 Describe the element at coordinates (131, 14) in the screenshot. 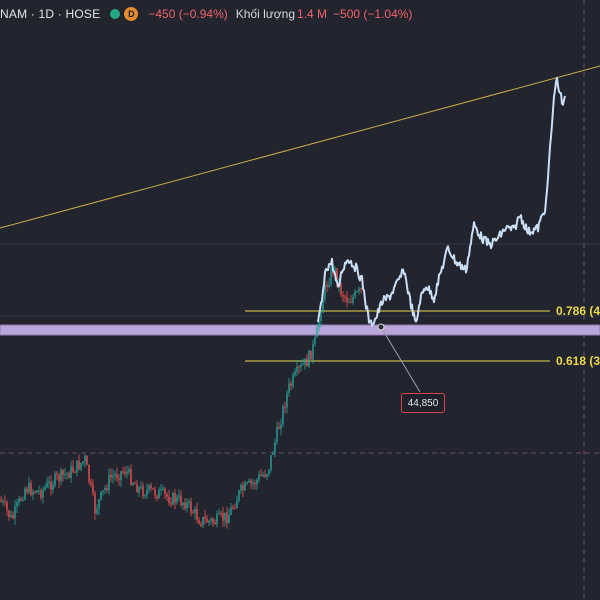

I see `dividend-badge-icon: D` at that location.